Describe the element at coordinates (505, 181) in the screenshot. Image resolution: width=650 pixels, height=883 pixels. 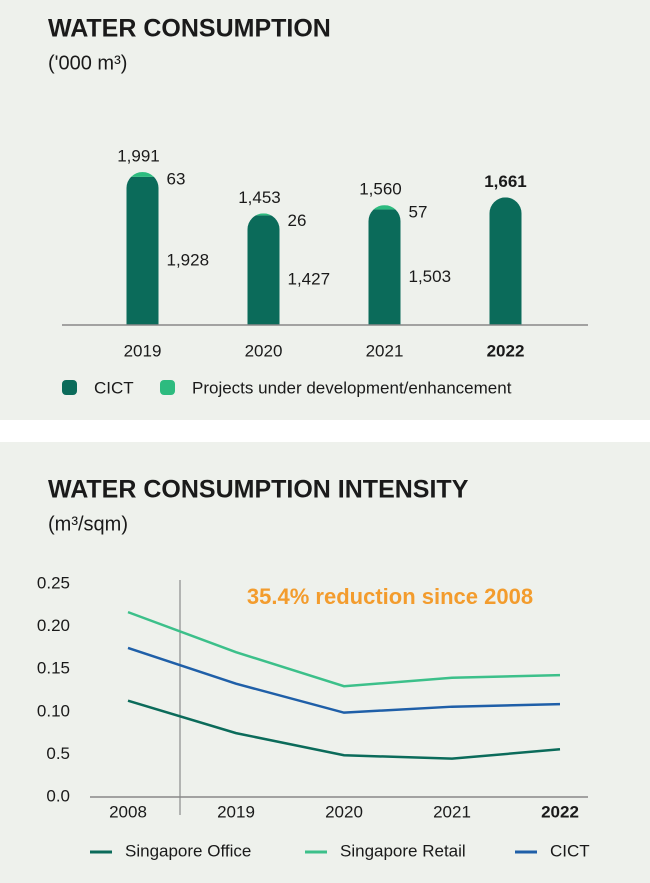
I see `total-label: 1,661` at that location.